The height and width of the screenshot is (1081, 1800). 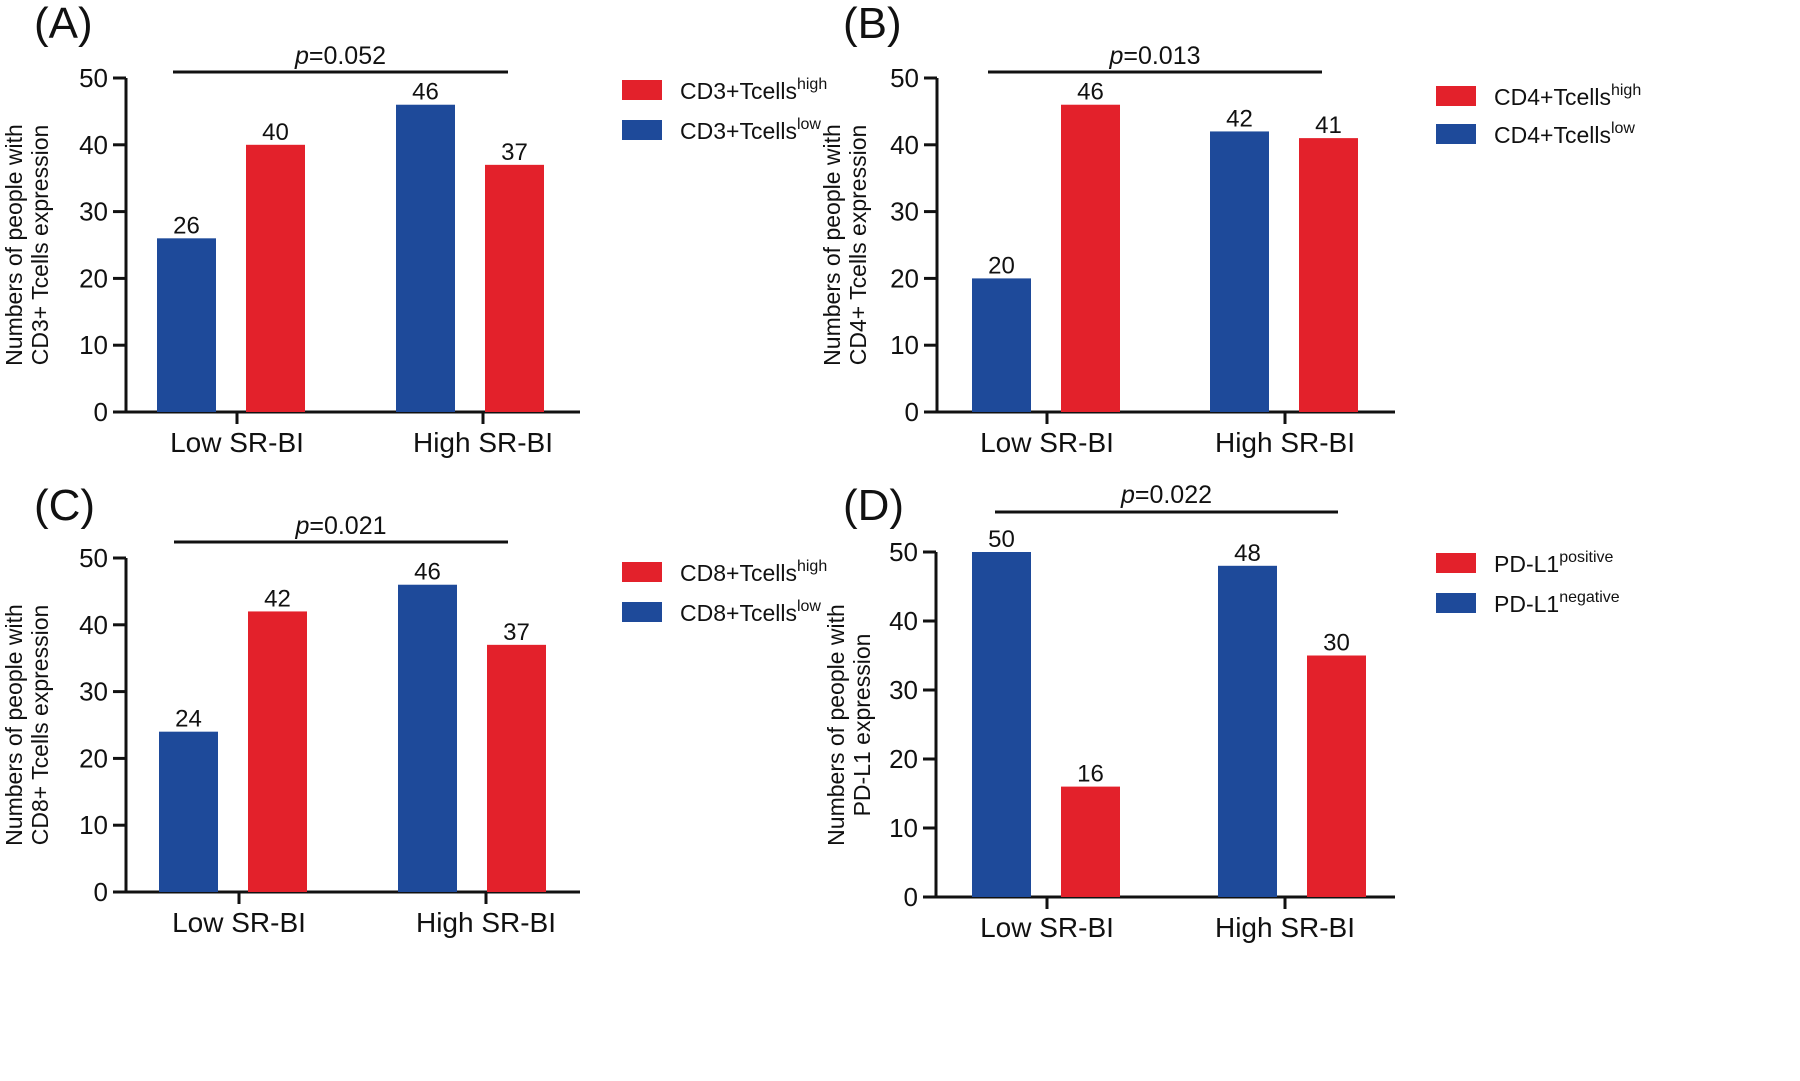 I want to click on legend-label-high: CD3+Tcellshigh, so click(x=753, y=90).